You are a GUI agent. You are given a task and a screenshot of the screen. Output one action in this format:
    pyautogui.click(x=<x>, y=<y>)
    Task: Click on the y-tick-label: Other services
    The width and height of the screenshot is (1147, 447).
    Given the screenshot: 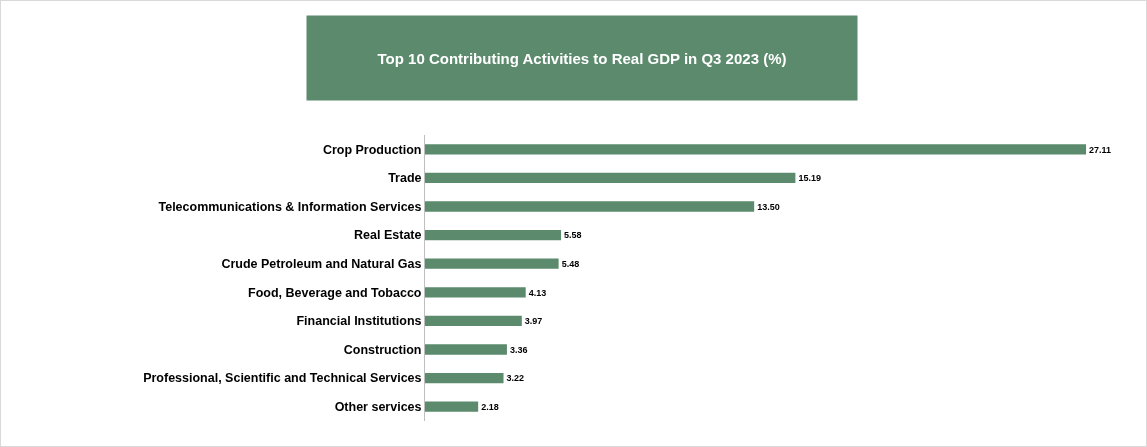 What is the action you would take?
    pyautogui.click(x=378, y=407)
    